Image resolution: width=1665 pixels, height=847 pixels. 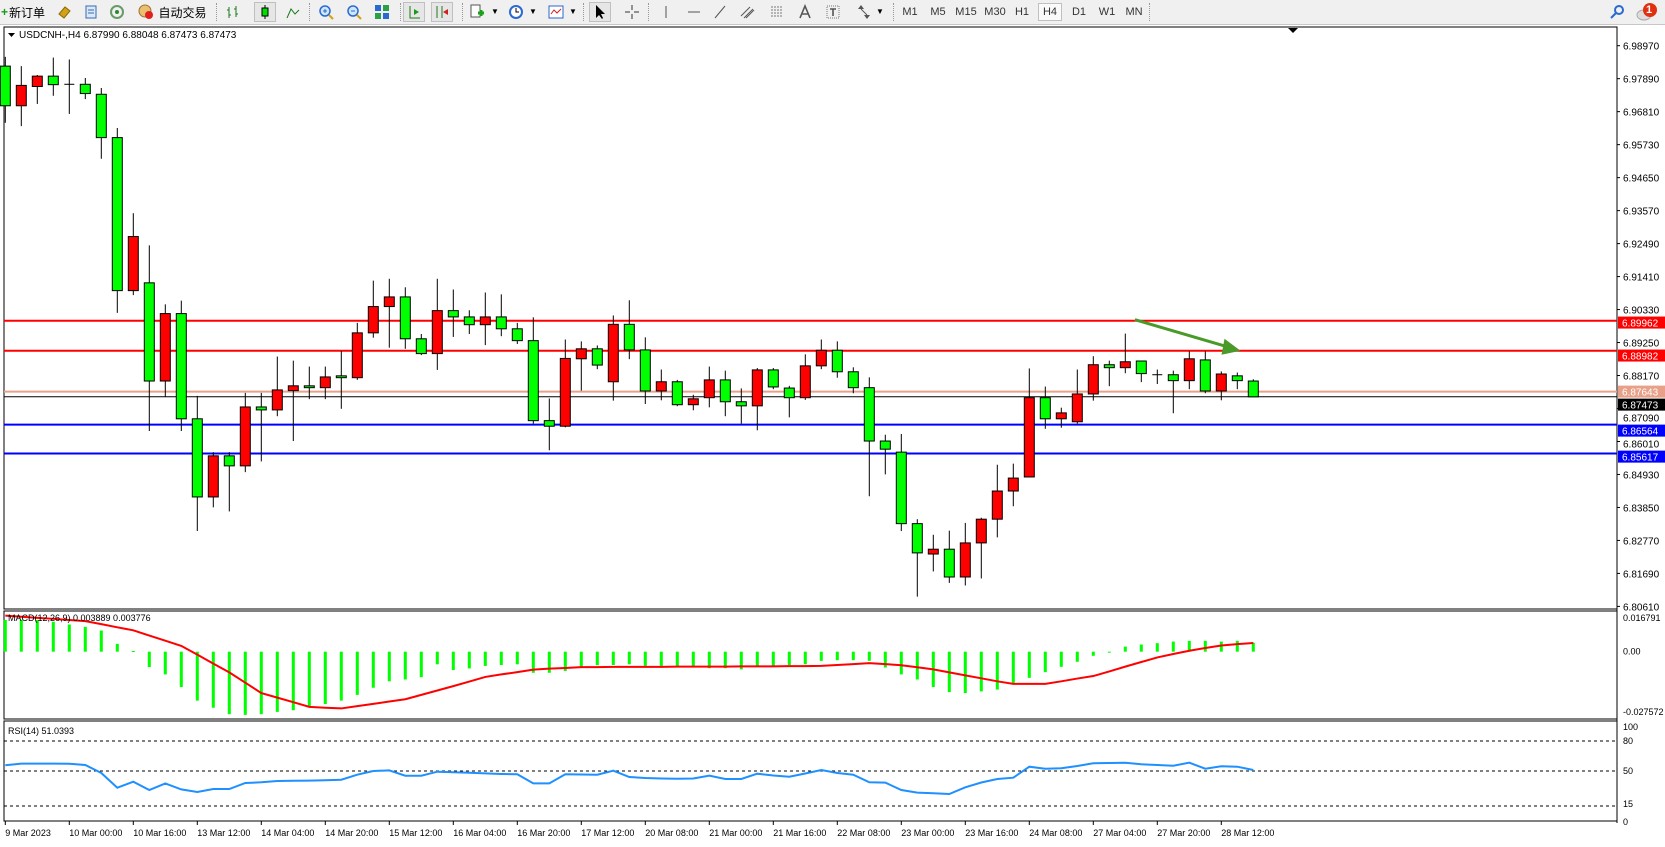 What do you see at coordinates (442, 12) in the screenshot?
I see `chart-shift-button` at bounding box center [442, 12].